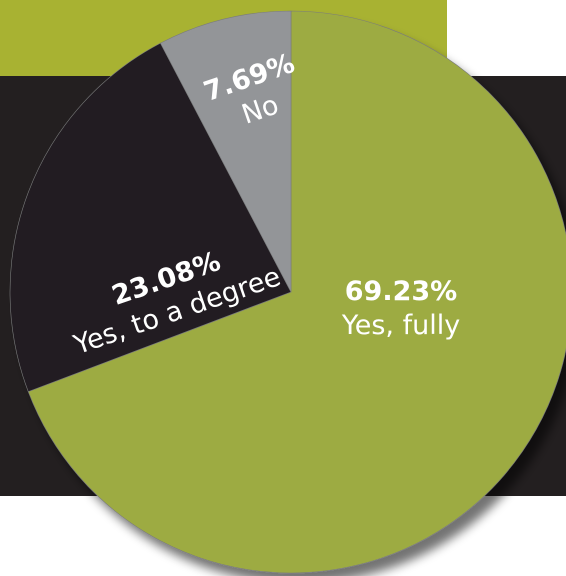 The width and height of the screenshot is (566, 576). I want to click on slice-category-label: Yes, fully, so click(400, 325).